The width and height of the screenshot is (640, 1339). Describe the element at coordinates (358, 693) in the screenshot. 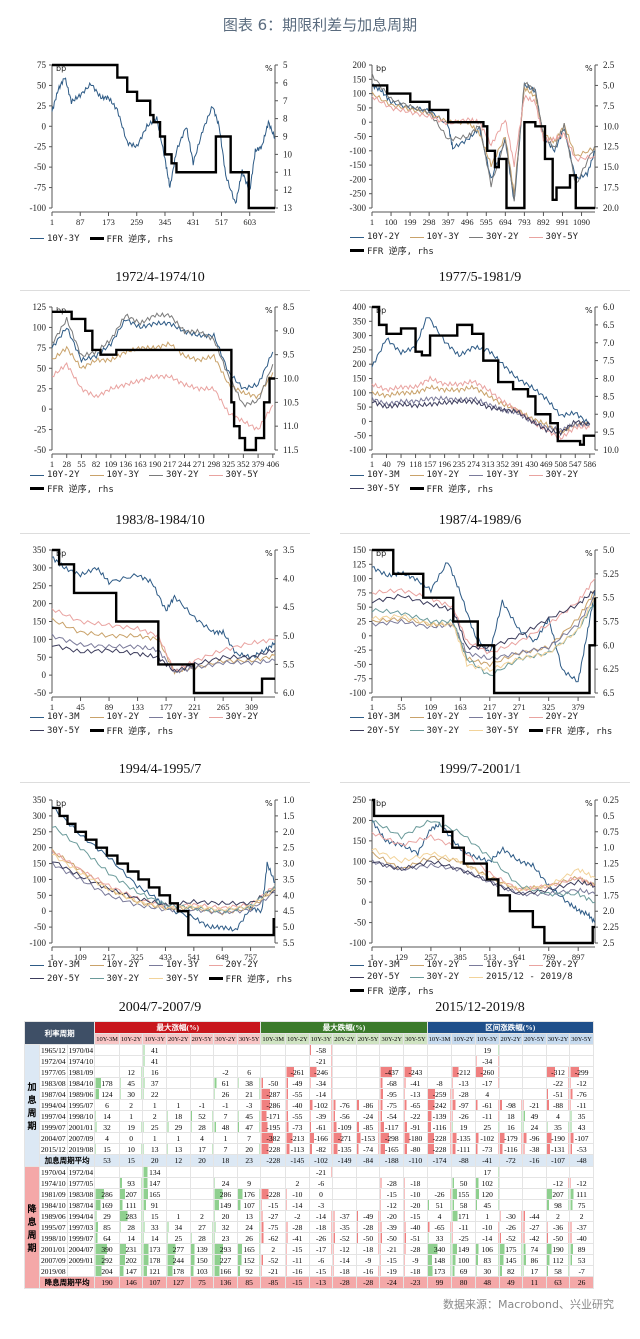

I see `y-tick-label: -100` at that location.